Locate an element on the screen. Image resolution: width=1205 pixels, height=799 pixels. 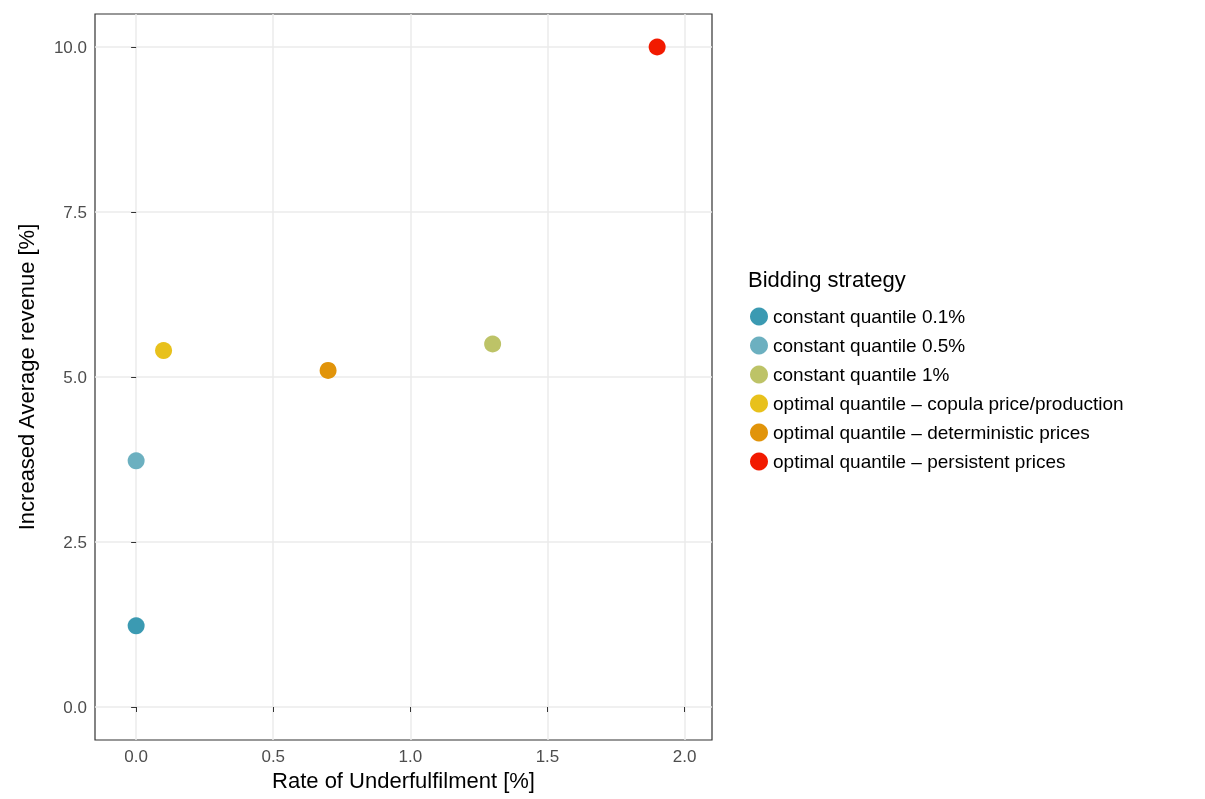
x-tick-label: 2.0 is located at coordinates (684, 756).